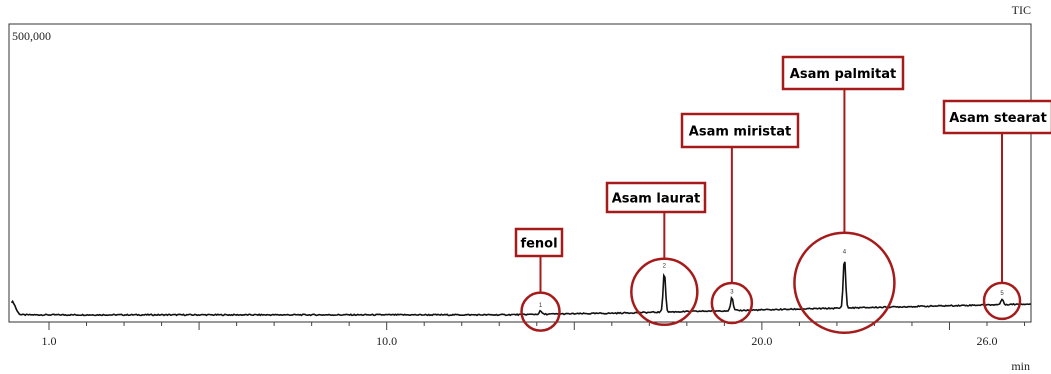  I want to click on peak-label: Asam miristat, so click(740, 132).